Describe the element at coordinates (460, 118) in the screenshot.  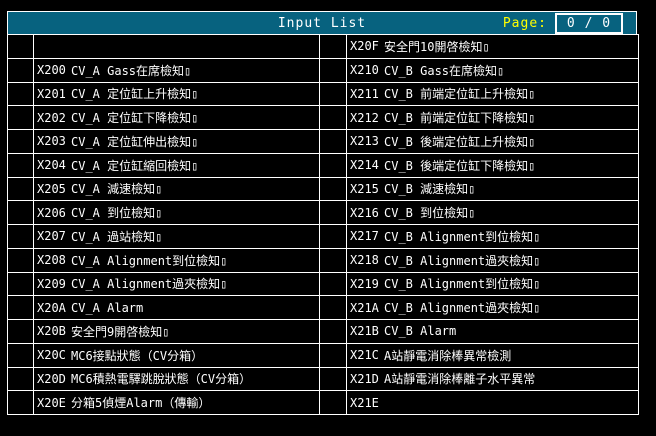
I see `input-description: CV_B 前端定位缸下降檢知▯` at that location.